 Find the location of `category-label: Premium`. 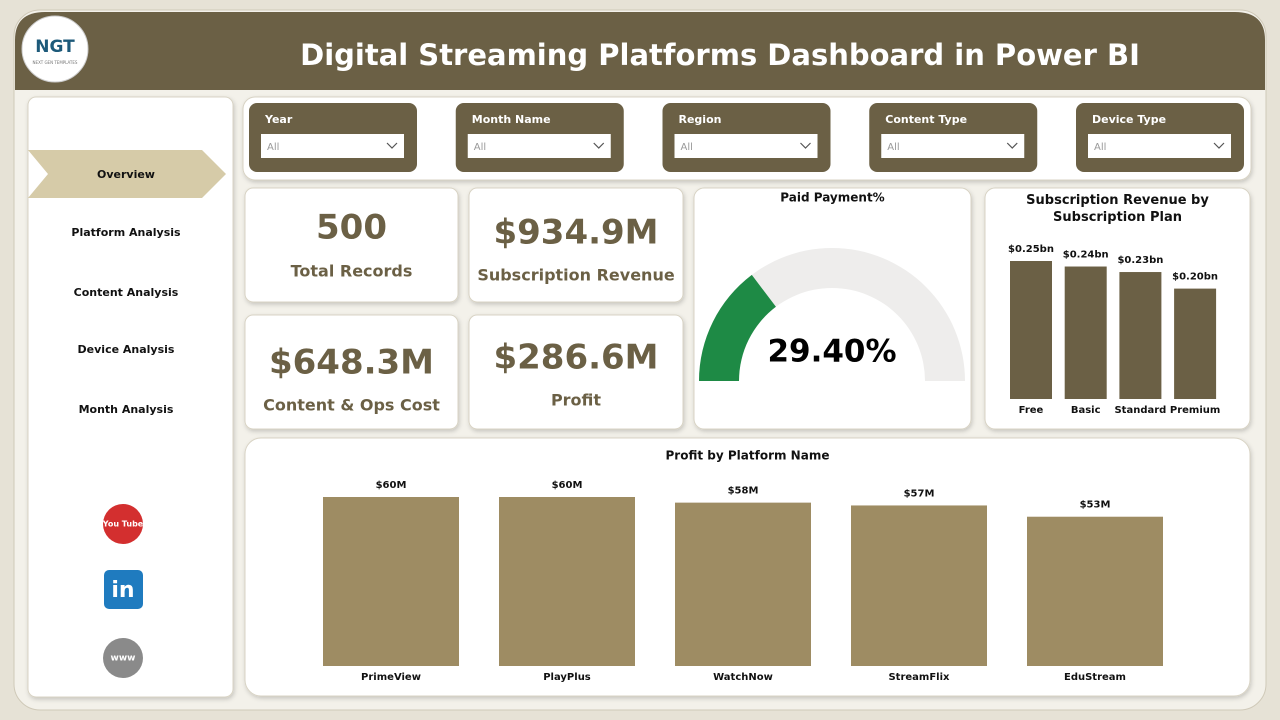

category-label: Premium is located at coordinates (1195, 410).